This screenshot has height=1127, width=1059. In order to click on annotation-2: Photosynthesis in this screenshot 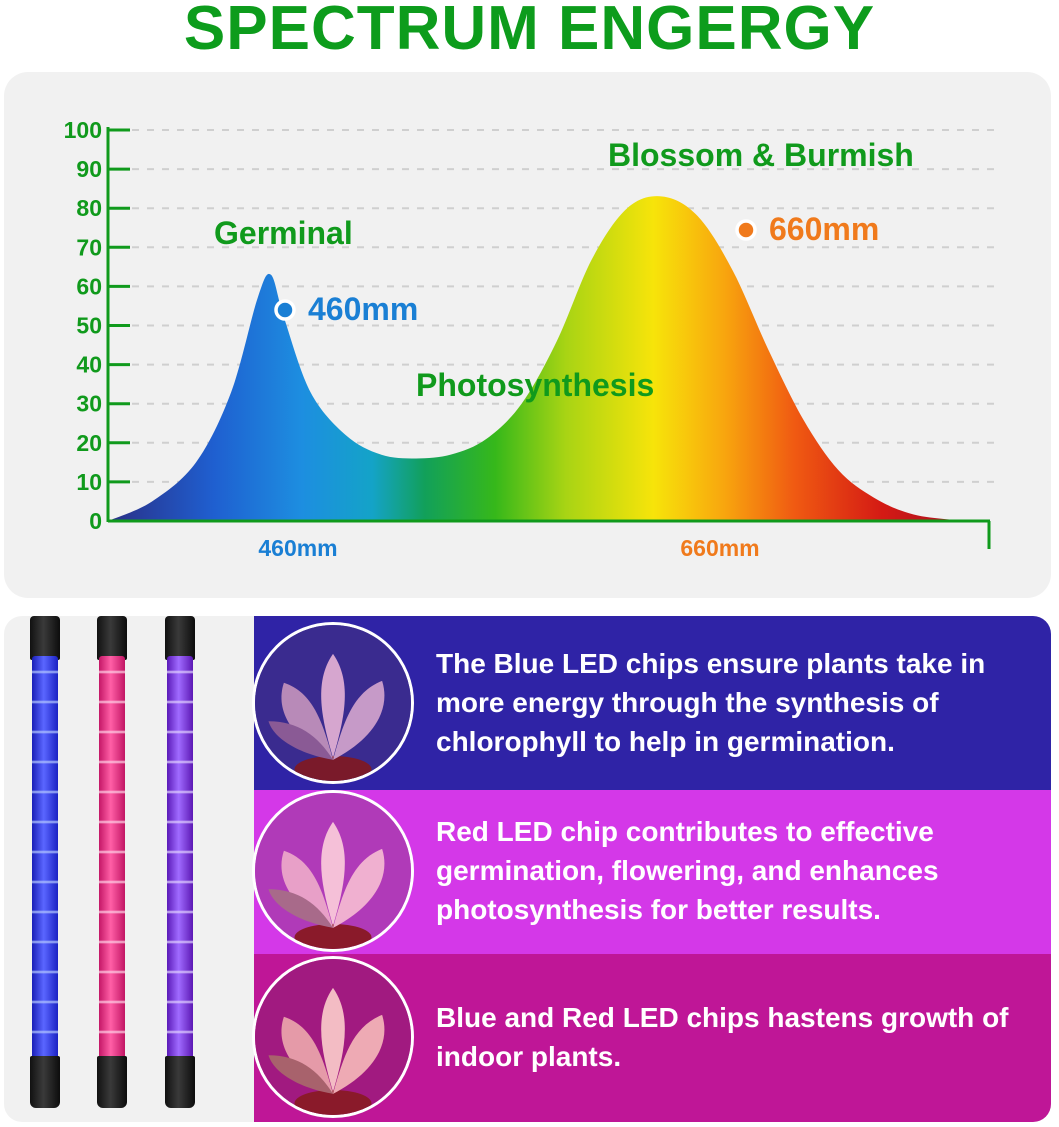, I will do `click(535, 385)`.